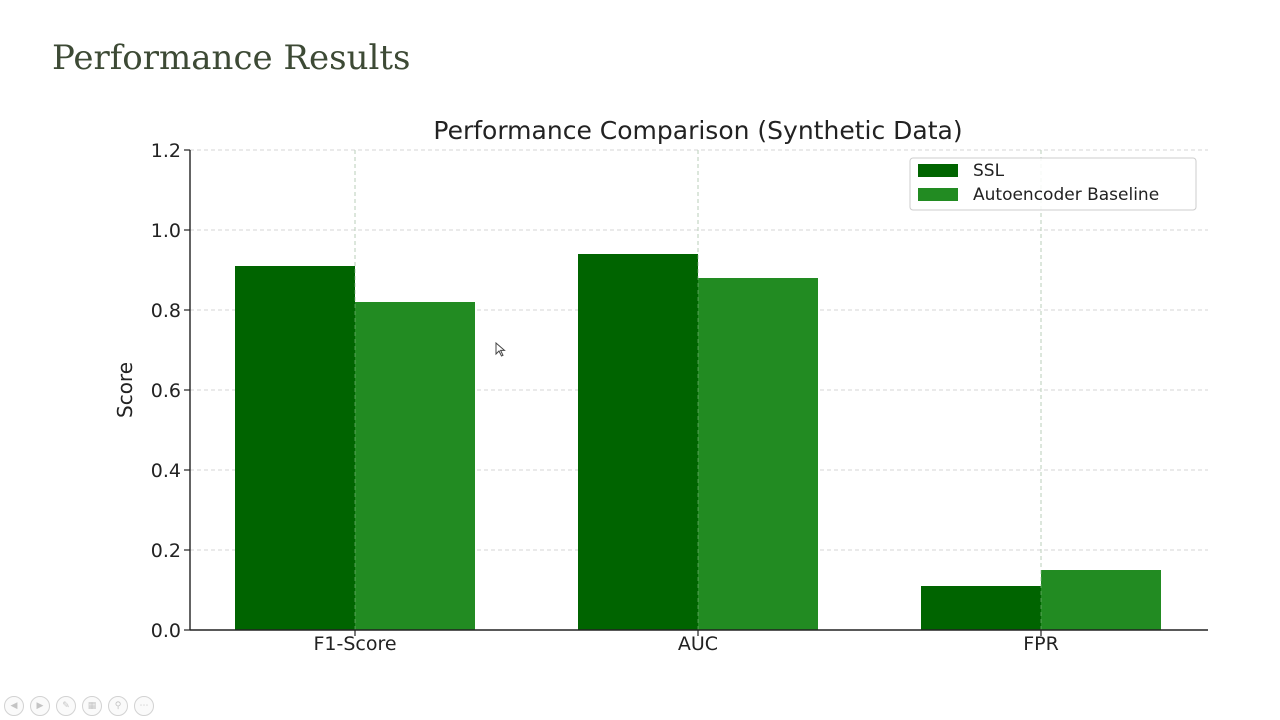 The width and height of the screenshot is (1280, 720). What do you see at coordinates (92, 706) in the screenshot?
I see `slides-icon: ▦` at bounding box center [92, 706].